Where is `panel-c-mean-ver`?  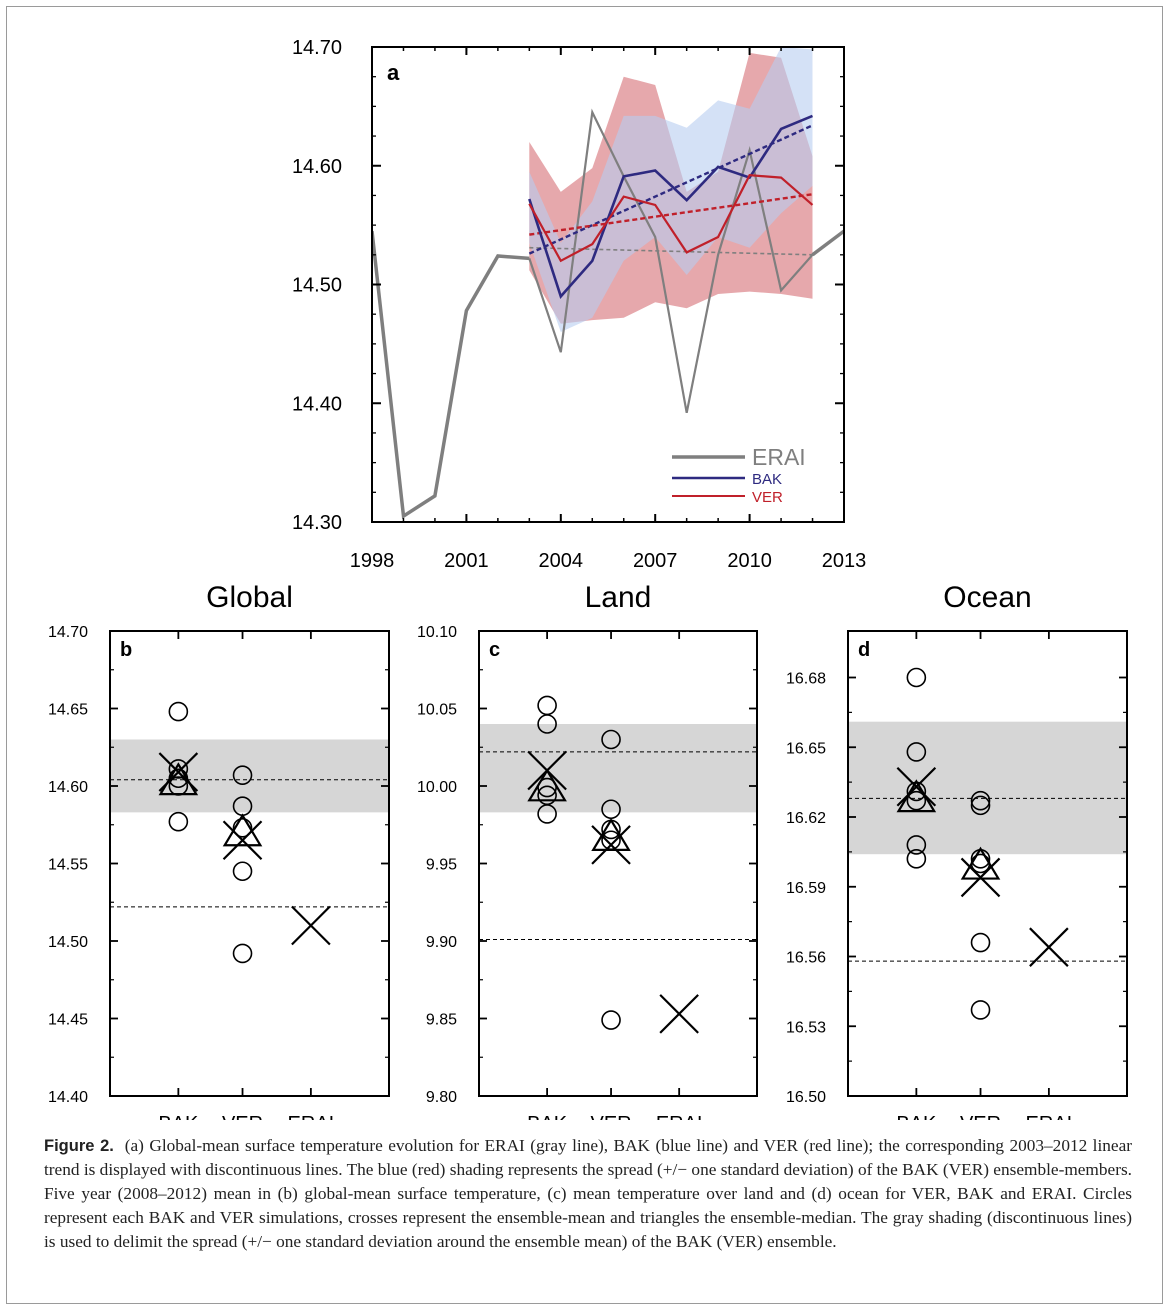 panel-c-mean-ver is located at coordinates (611, 845).